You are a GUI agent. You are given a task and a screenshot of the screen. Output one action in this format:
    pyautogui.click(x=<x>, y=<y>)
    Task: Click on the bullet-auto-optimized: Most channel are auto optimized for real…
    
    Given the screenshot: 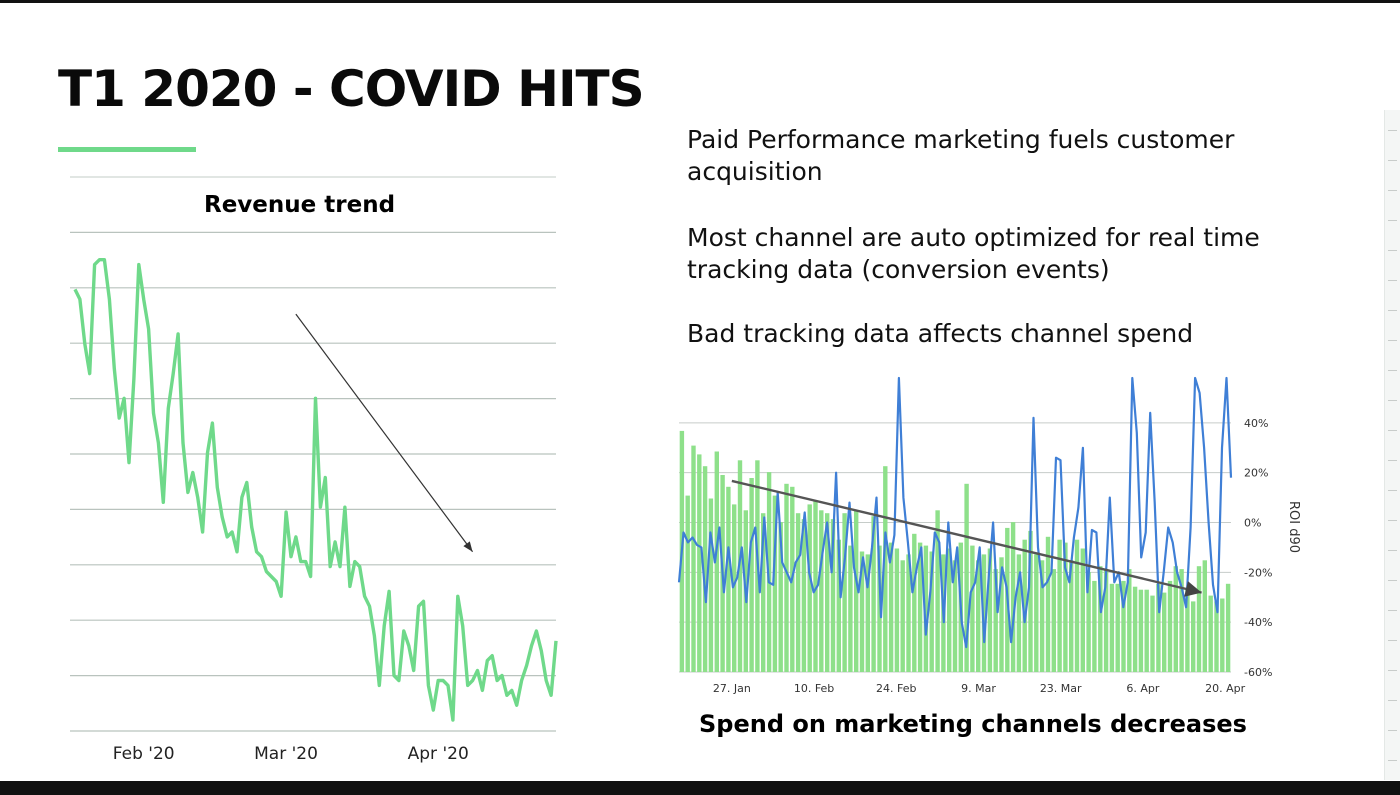 What is the action you would take?
    pyautogui.click(x=973, y=253)
    